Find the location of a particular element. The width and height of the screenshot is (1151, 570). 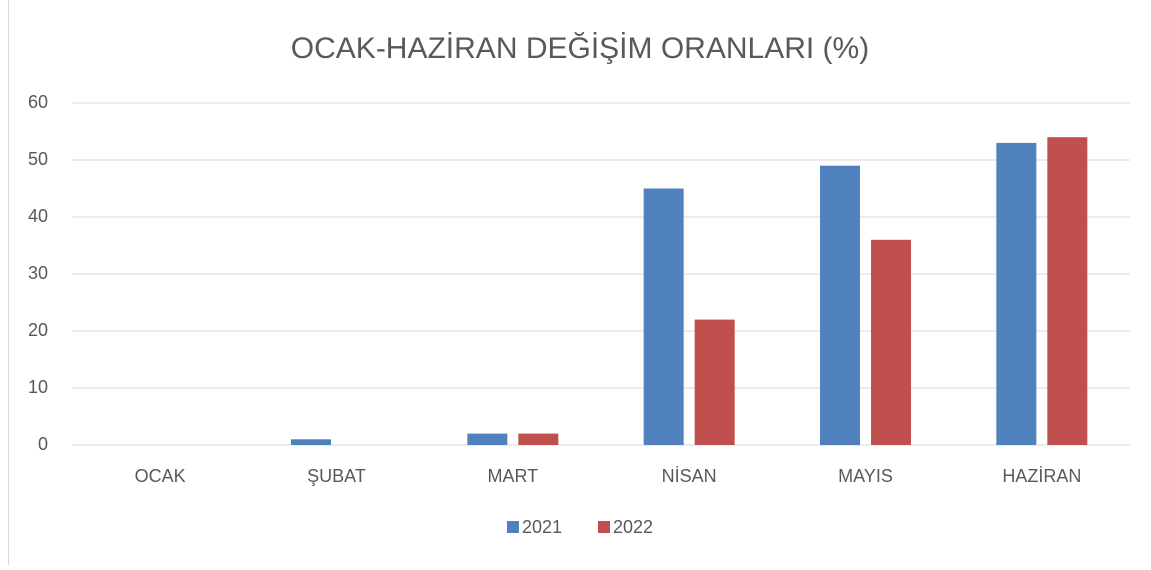

y-tick-label: 0 is located at coordinates (43, 444).